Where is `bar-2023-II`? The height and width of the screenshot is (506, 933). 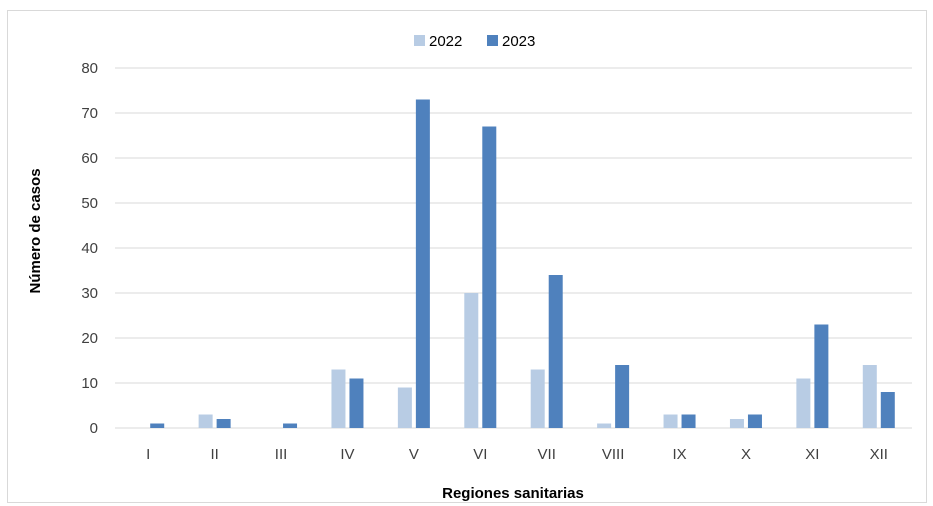
bar-2023-II is located at coordinates (223, 423).